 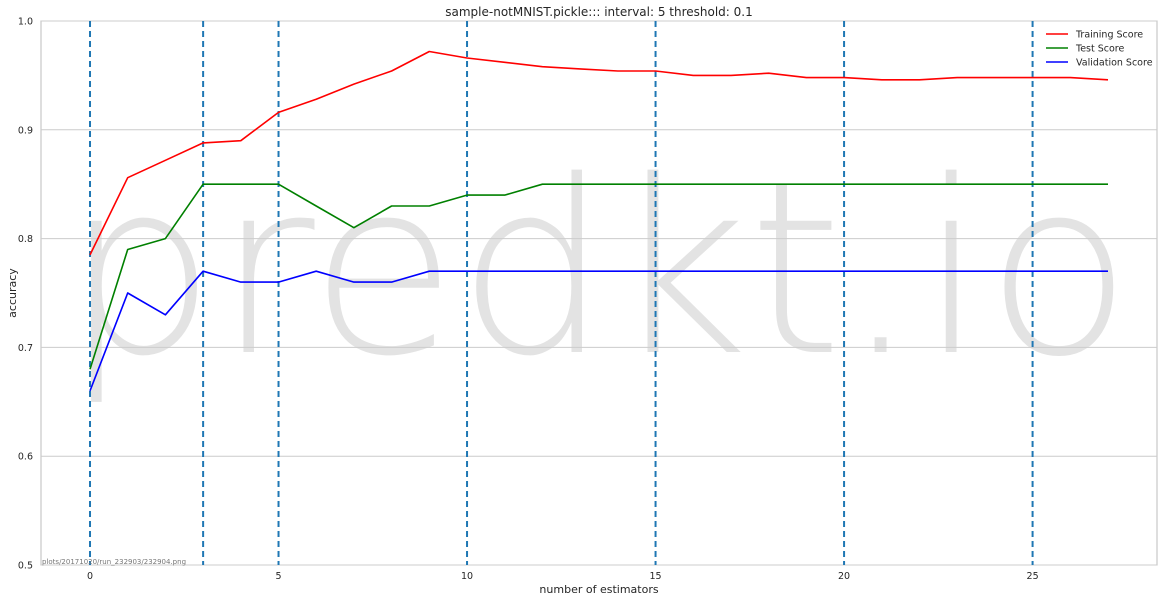 I want to click on x-axis-label: number of estimators, so click(x=598, y=589).